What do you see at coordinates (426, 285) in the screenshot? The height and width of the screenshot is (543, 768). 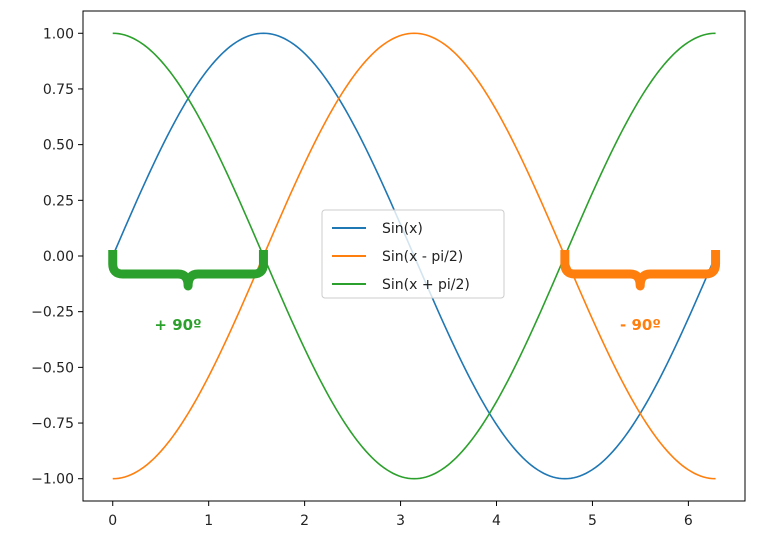 I see `legend-label: Sin(x + pi/2)` at bounding box center [426, 285].